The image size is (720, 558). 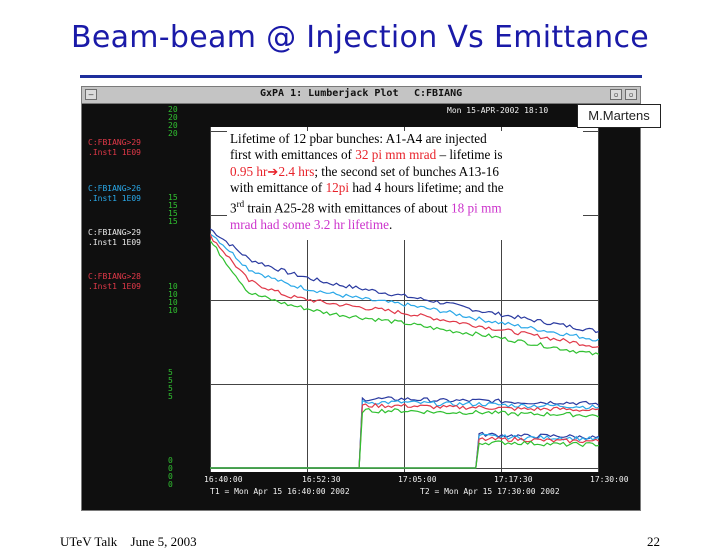 What do you see at coordinates (223, 479) in the screenshot?
I see `x-tick-label: 16:40:00` at bounding box center [223, 479].